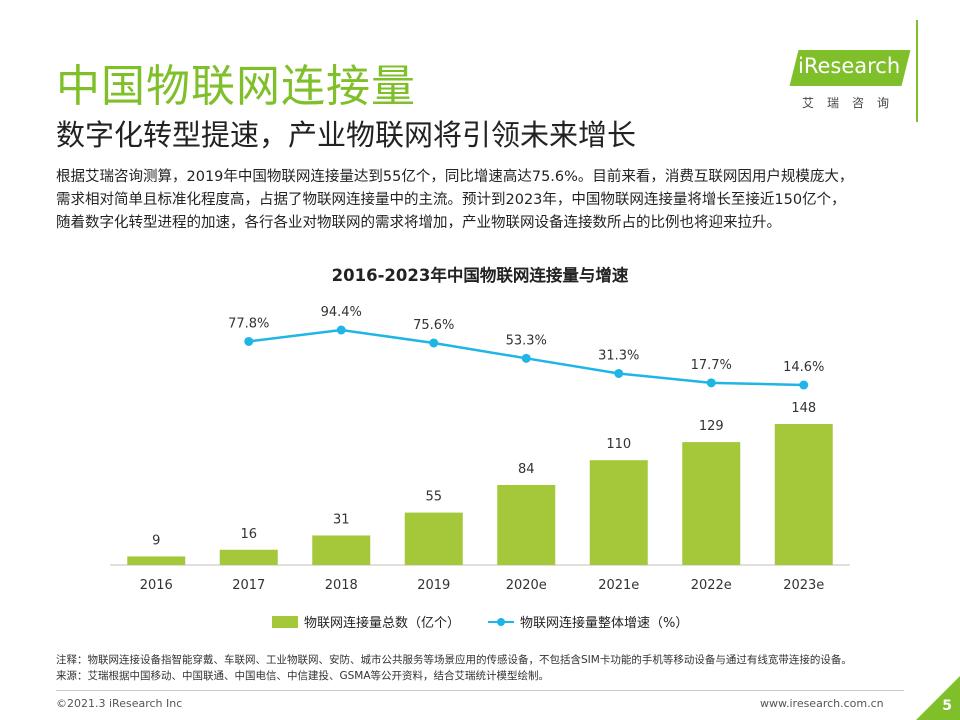 This screenshot has height=720, width=960. What do you see at coordinates (480, 275) in the screenshot?
I see `chart-title: 2016-2023年中国物联网连接量与增速` at bounding box center [480, 275].